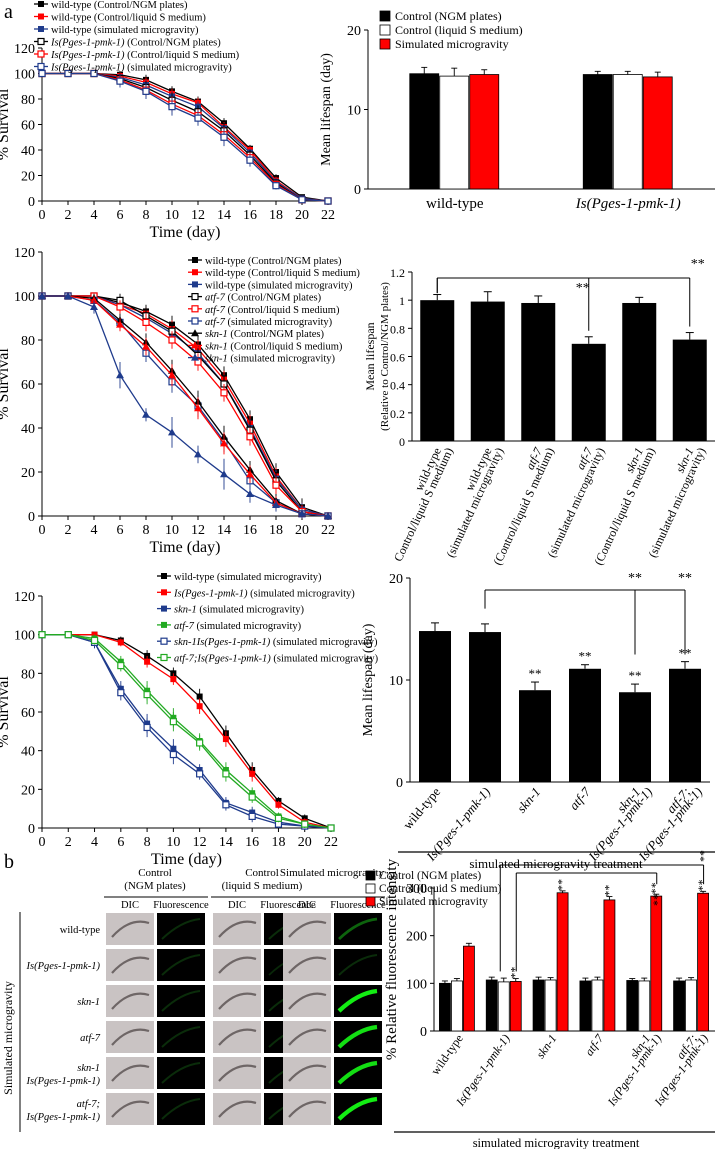 The image size is (721, 1149). Describe the element at coordinates (452, 44) in the screenshot. I see `legend-entry: Simulated microgravity` at that location.